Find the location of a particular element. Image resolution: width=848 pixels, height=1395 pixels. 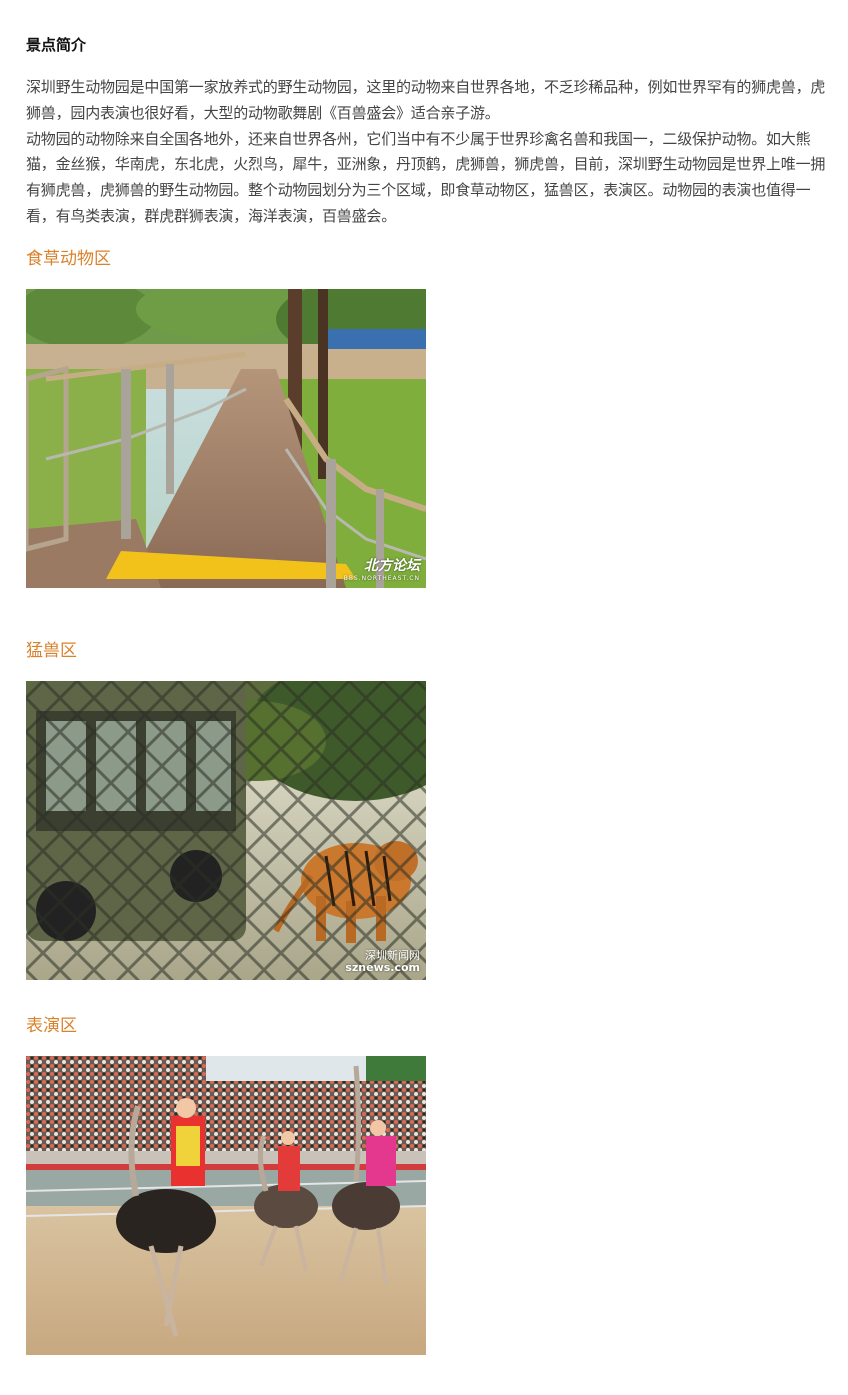

ostrich-riders-illustration is located at coordinates (226, 1205).